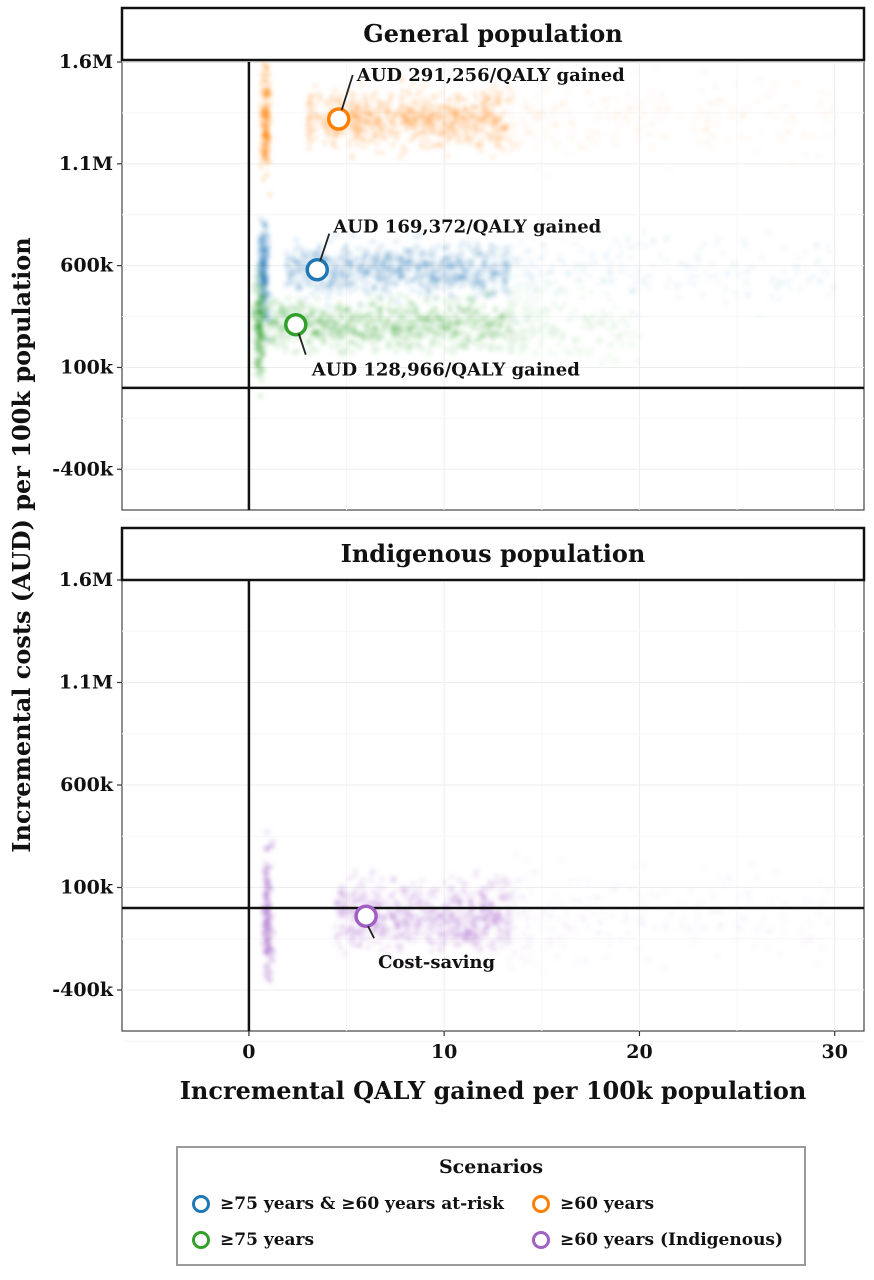 This screenshot has width=874, height=1280. What do you see at coordinates (366, 916) in the screenshot?
I see `mean-marker` at bounding box center [366, 916].